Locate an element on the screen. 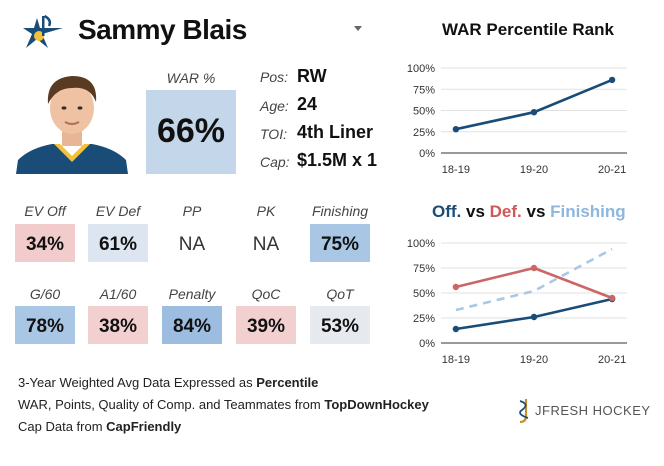  off-def-finishing-chart: 100% 75% 50% 25% 0% 18-19 19-20 20-21 is located at coordinates (525, 303).